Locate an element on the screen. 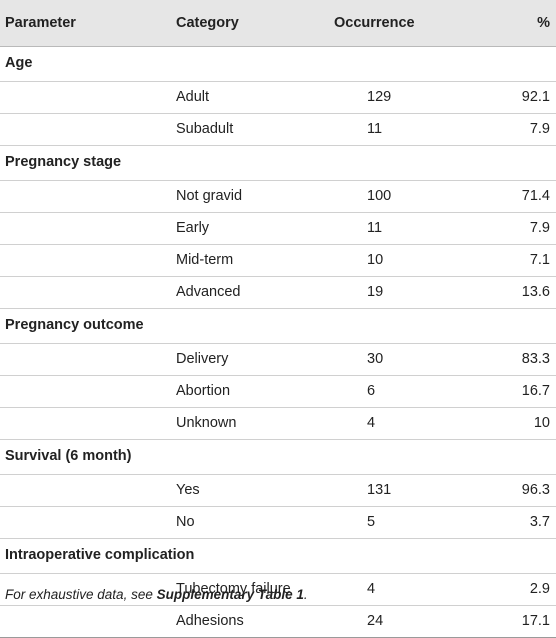 This screenshot has width=556, height=638. occurrence-cell: 19 is located at coordinates (399, 292).